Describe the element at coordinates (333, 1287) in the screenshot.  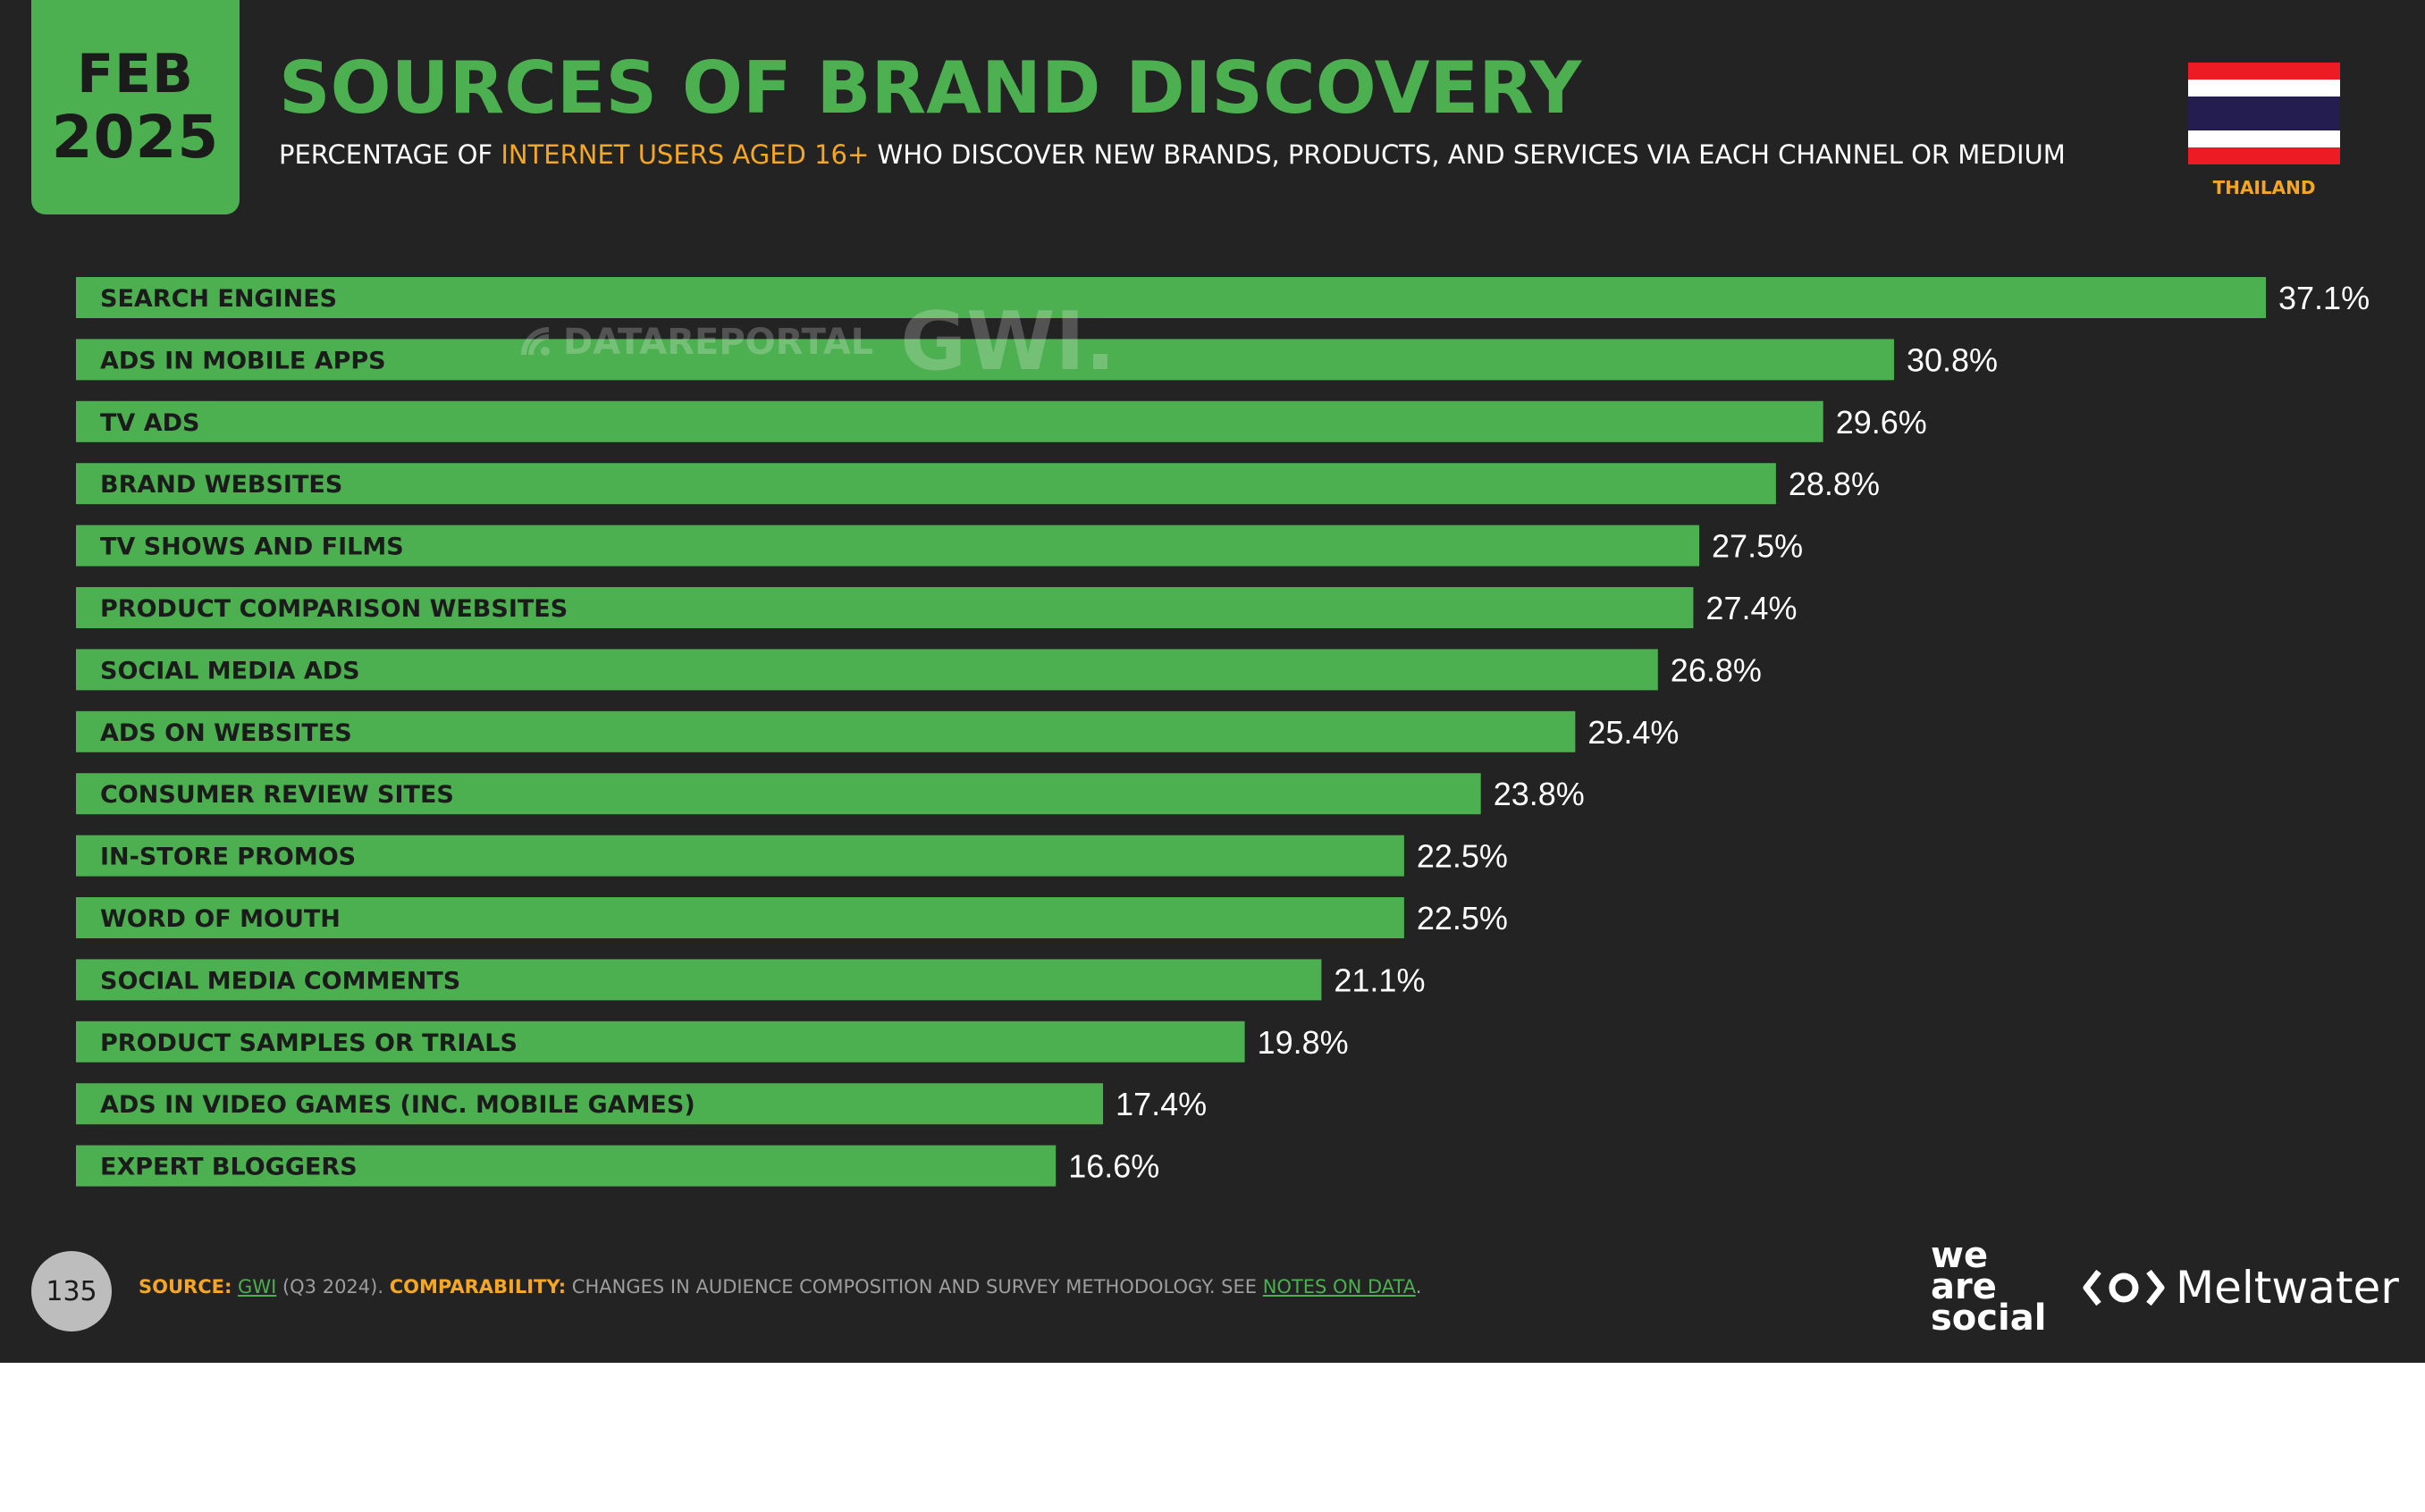
I see `source-rest: (Q3 2024).` at that location.